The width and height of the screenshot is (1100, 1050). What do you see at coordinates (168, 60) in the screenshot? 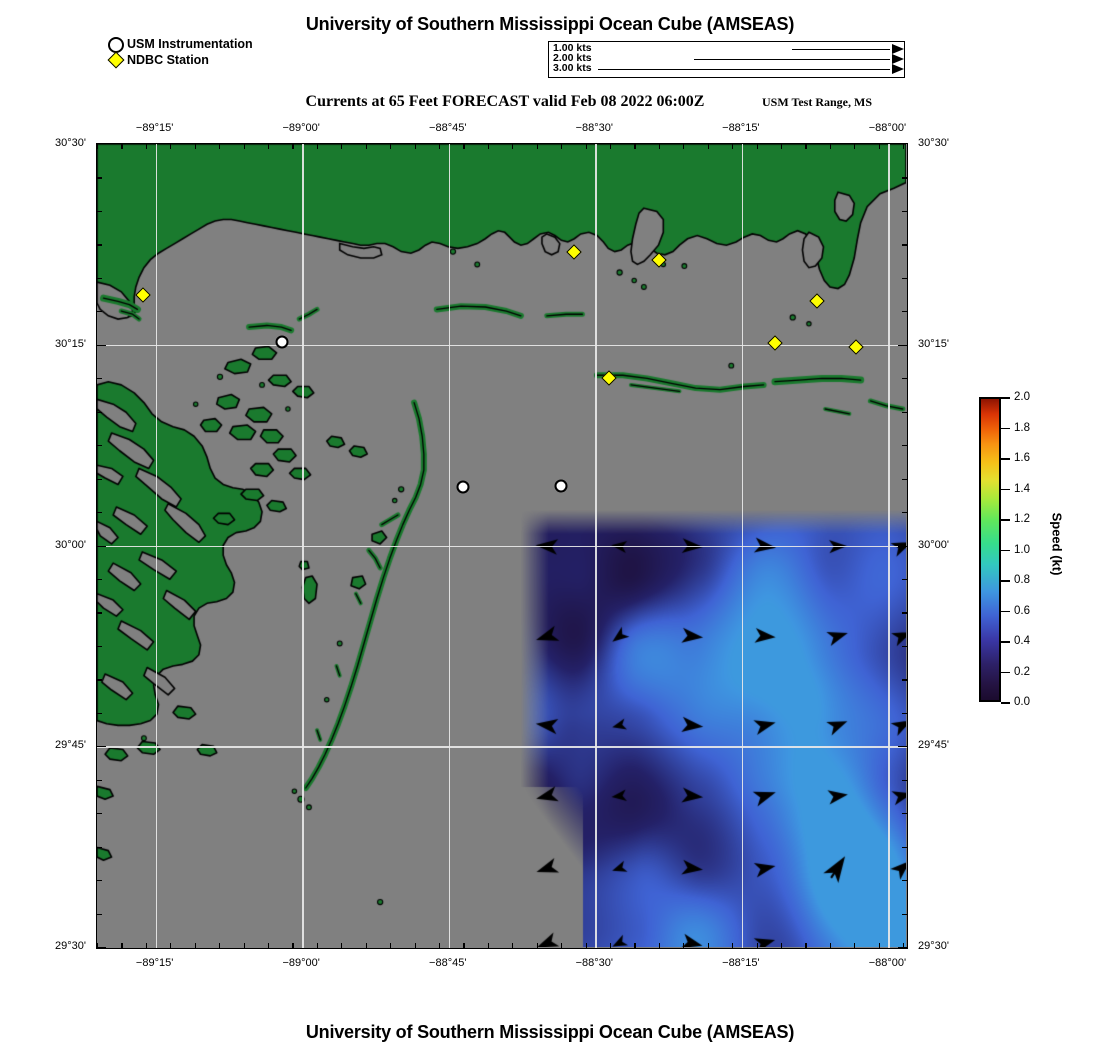
I see `legend-label-ndbc: NDBC Station` at bounding box center [168, 60].